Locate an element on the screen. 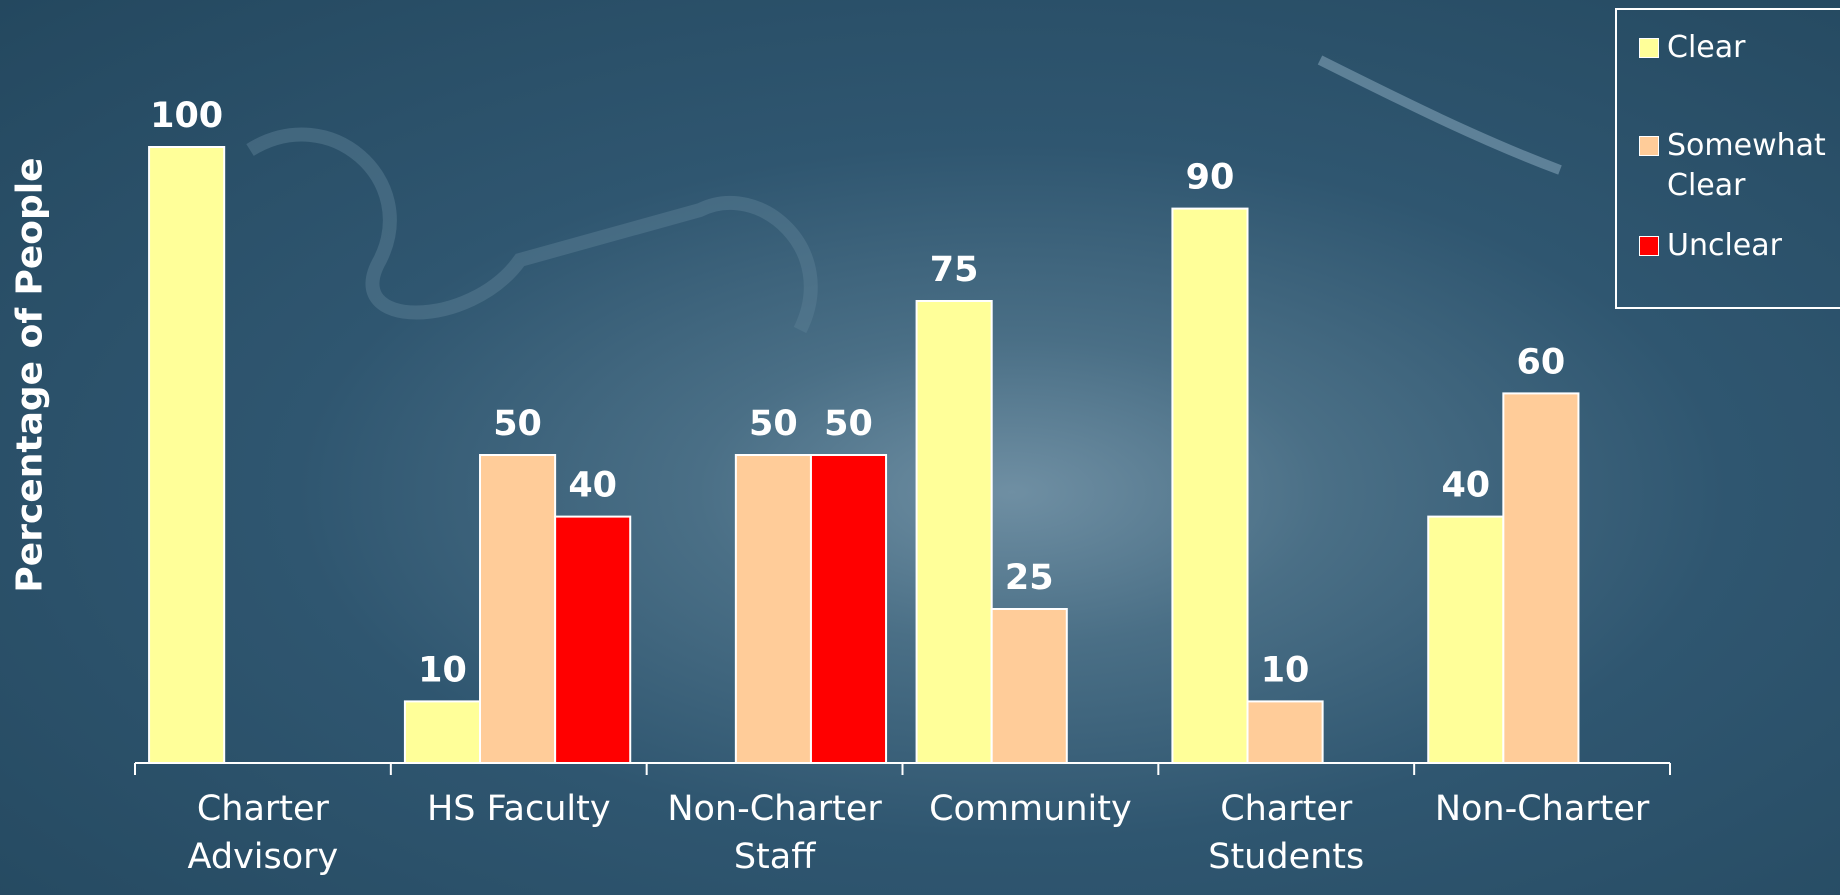 The height and width of the screenshot is (895, 1840). value-label: 90 is located at coordinates (1210, 178).